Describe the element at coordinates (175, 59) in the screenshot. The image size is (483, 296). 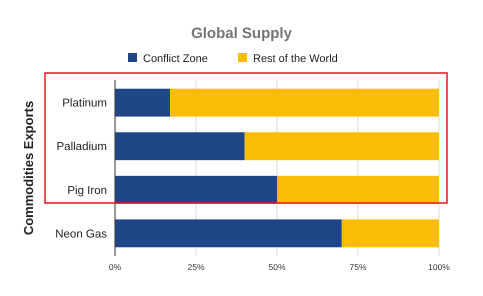
I see `legend-label: Conflict Zone` at that location.